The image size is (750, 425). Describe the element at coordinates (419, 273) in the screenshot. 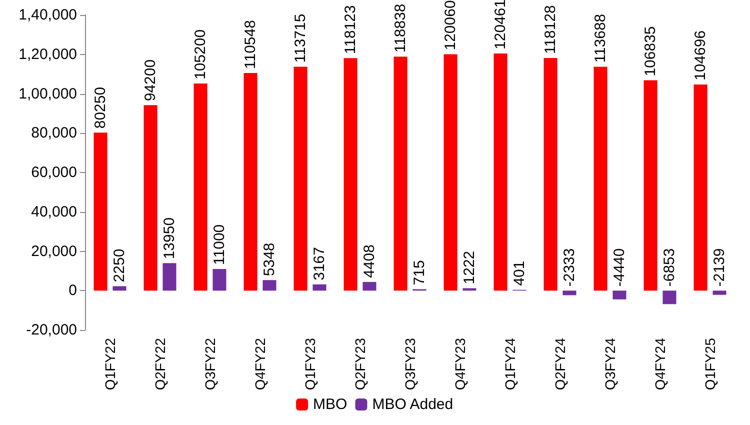

I see `data-label: 715` at that location.